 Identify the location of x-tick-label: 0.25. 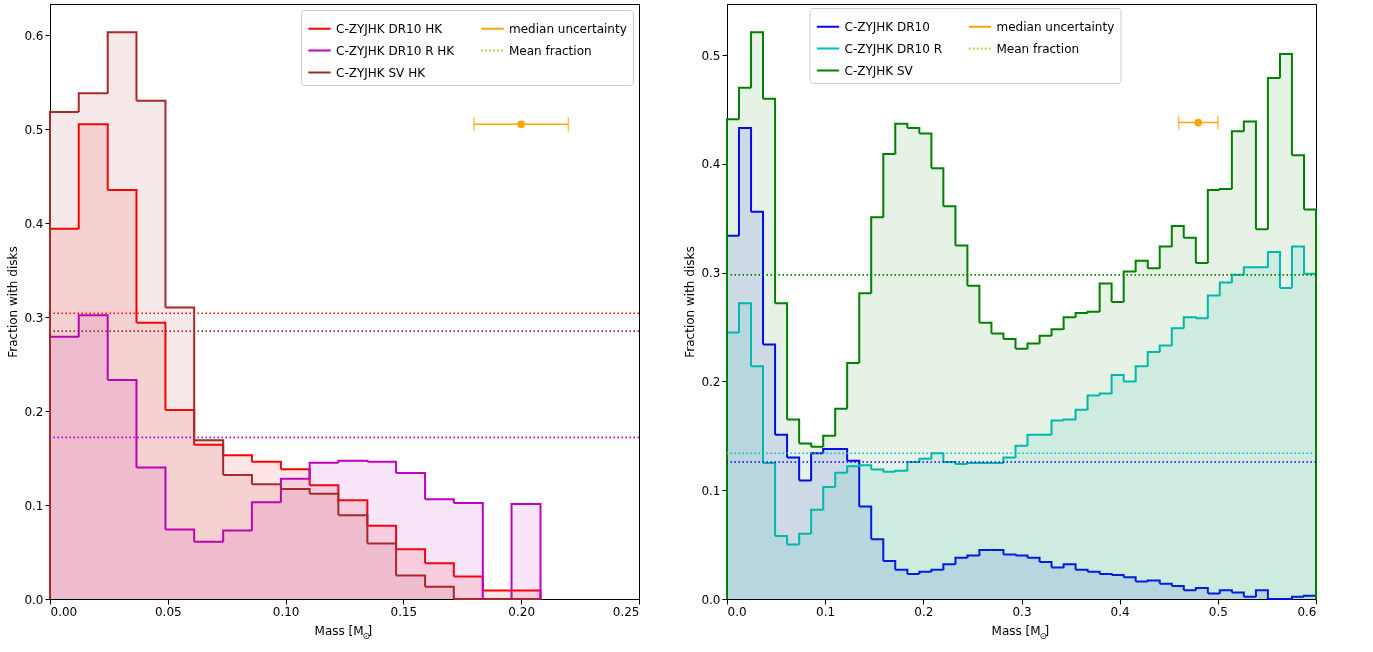
(626, 611).